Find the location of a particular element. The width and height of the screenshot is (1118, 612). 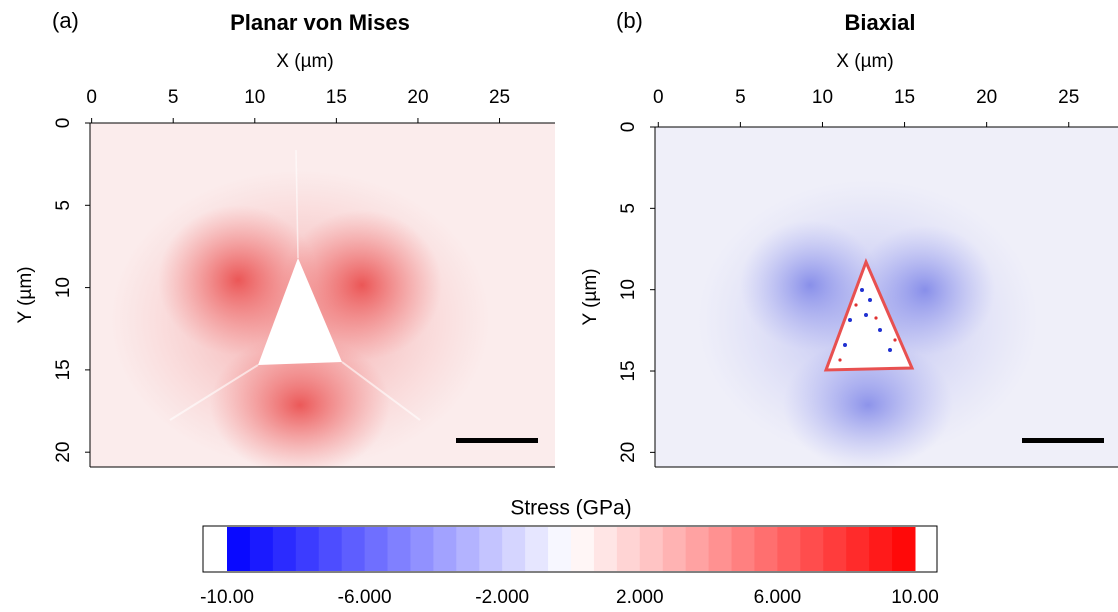

colorbar-tick-label: 2.000 is located at coordinates (640, 597).